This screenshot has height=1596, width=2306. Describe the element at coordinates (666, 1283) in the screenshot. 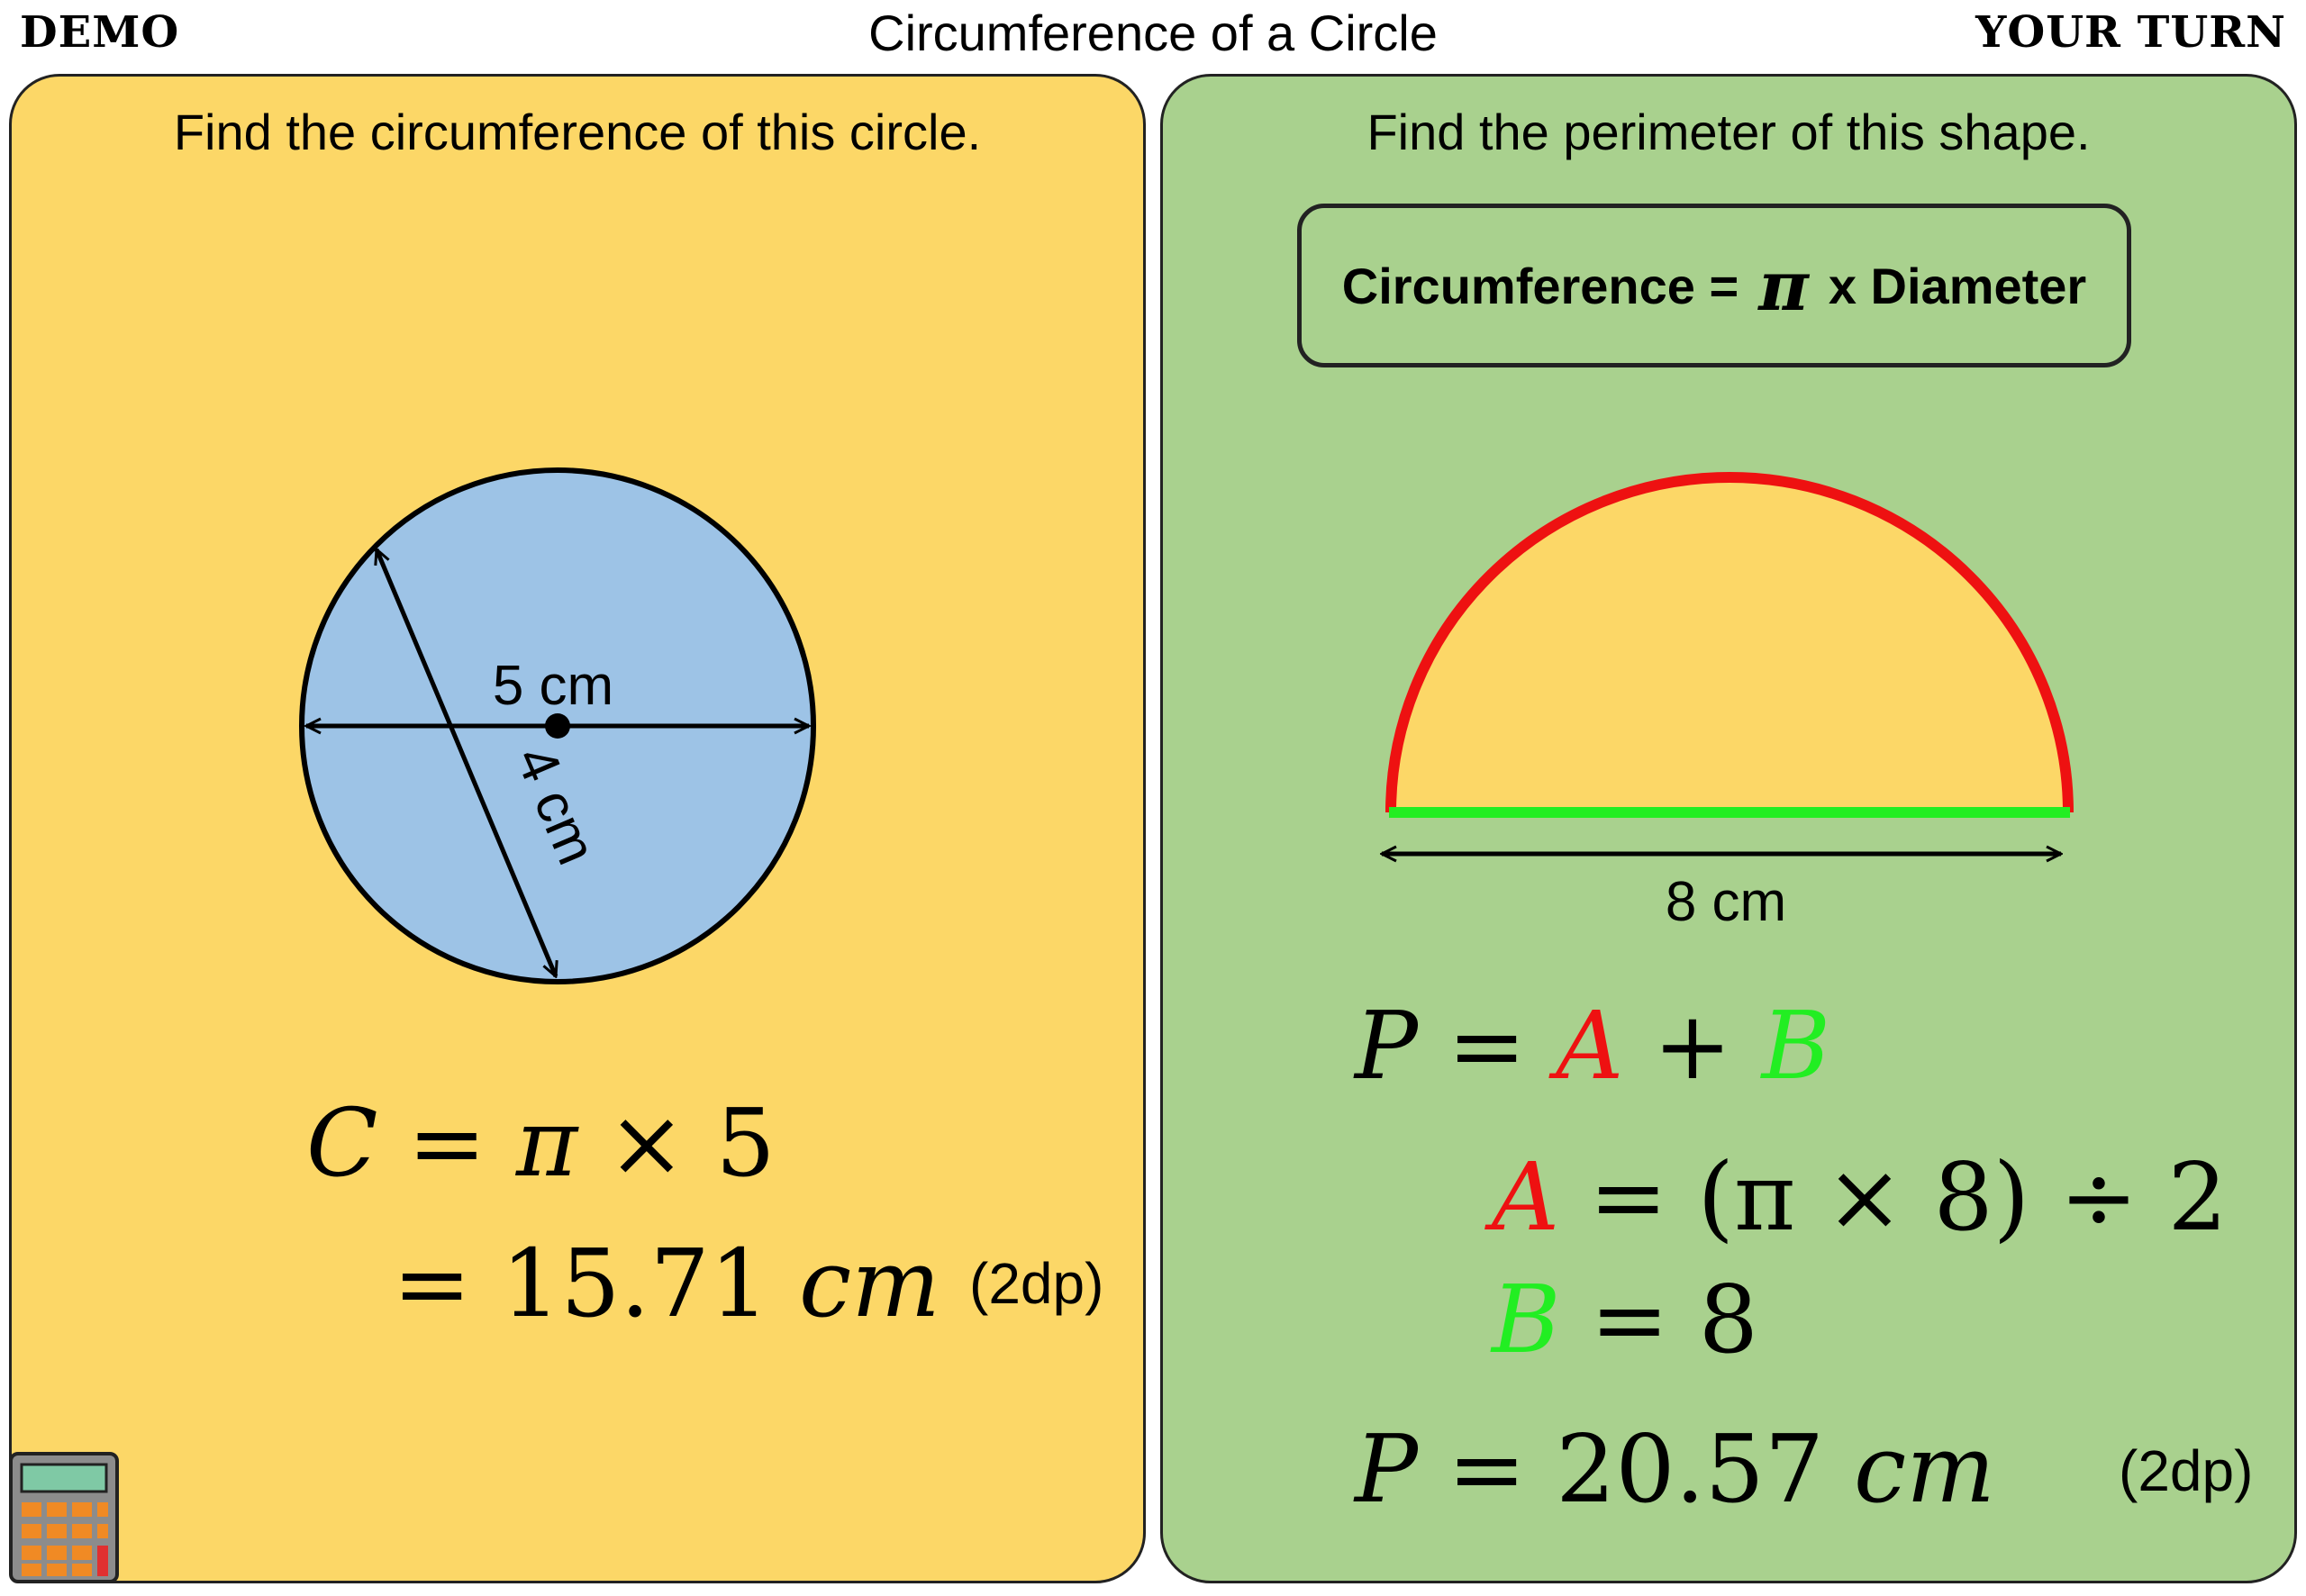

I see `demo-equation-line2: = 15.71 cm` at that location.